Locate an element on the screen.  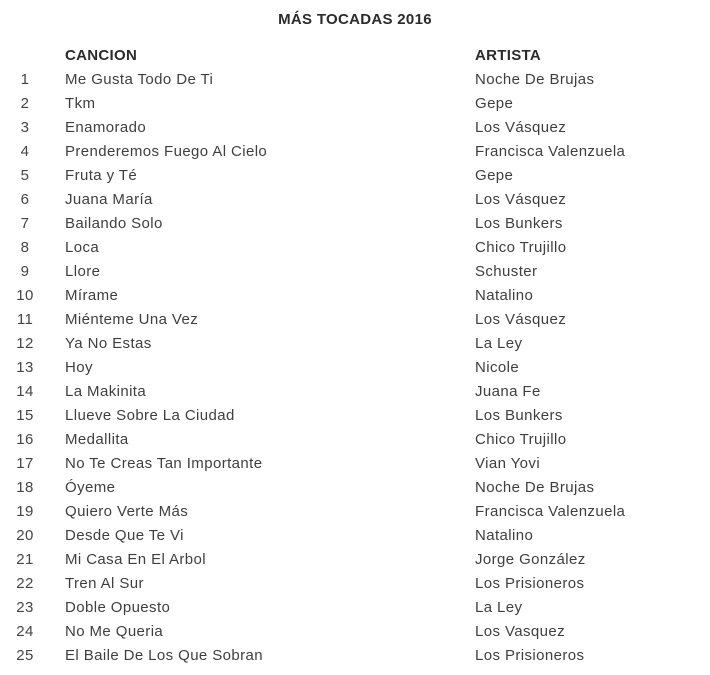
row-artist: Nicole is located at coordinates (497, 367).